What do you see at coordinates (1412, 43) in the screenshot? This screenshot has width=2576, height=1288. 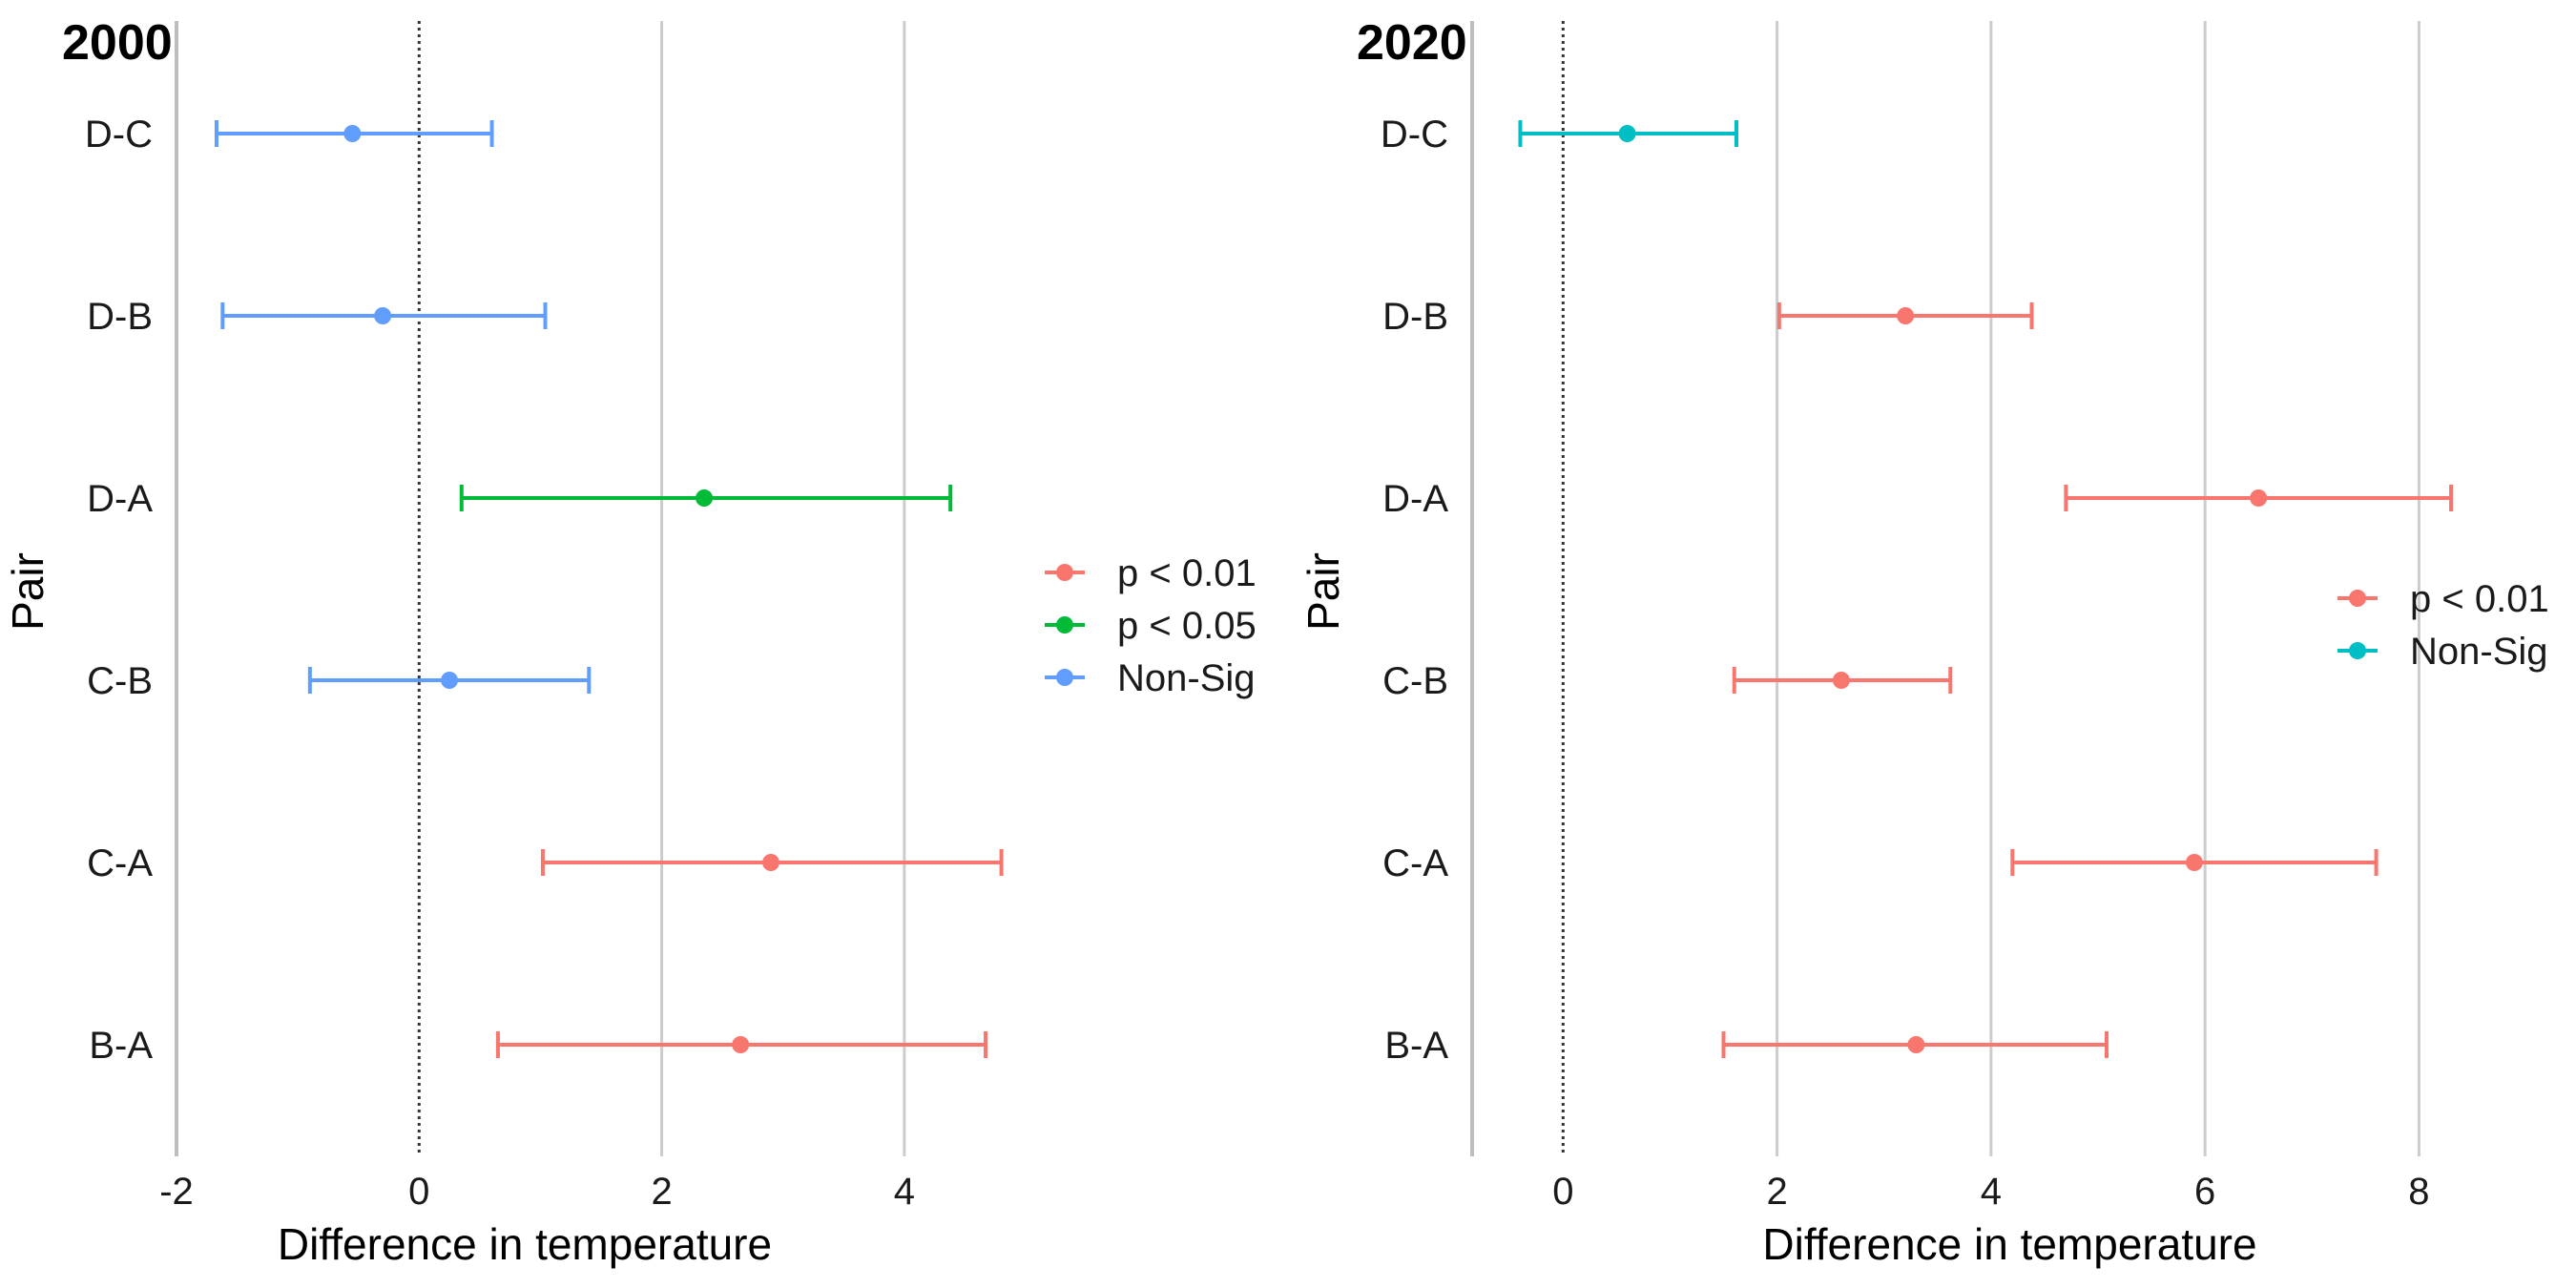 I see `panel-title: 2020` at bounding box center [1412, 43].